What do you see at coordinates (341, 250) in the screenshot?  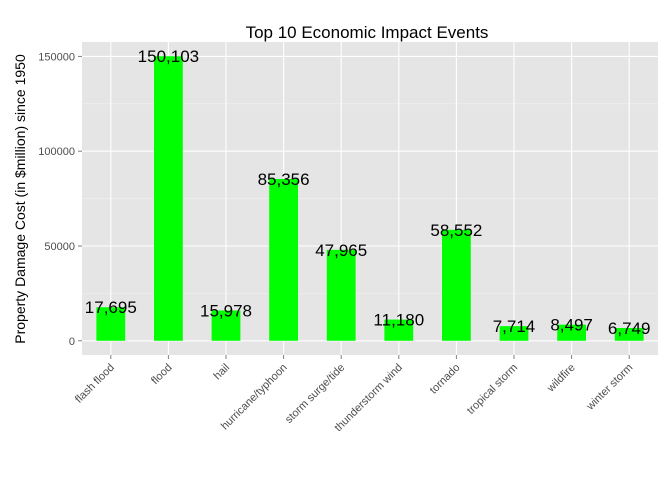 I see `data-label: 47,965` at bounding box center [341, 250].